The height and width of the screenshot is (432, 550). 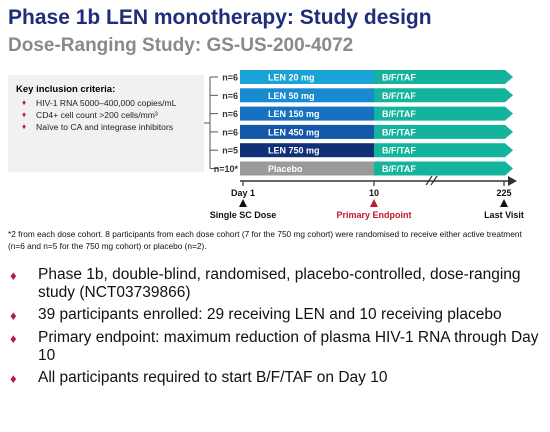 What do you see at coordinates (373, 215) in the screenshot?
I see `label-primary-endpoint: Primary Endpoint` at bounding box center [373, 215].